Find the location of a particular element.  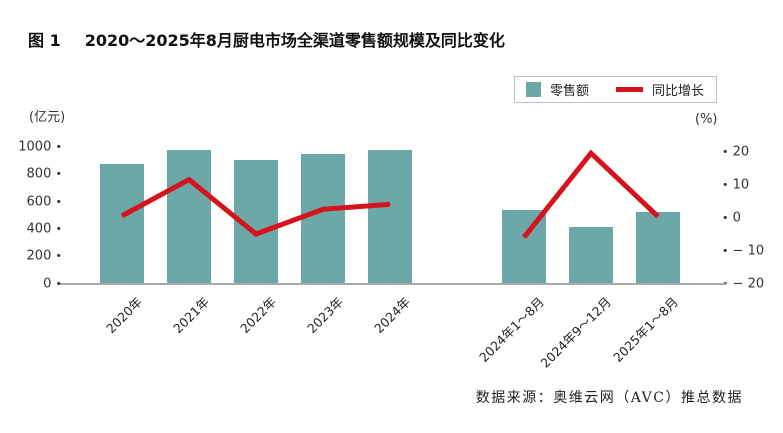

figure-title-text: 2020～2025年8月厨电市场全渠道零售额规模及同比变化 is located at coordinates (294, 40).